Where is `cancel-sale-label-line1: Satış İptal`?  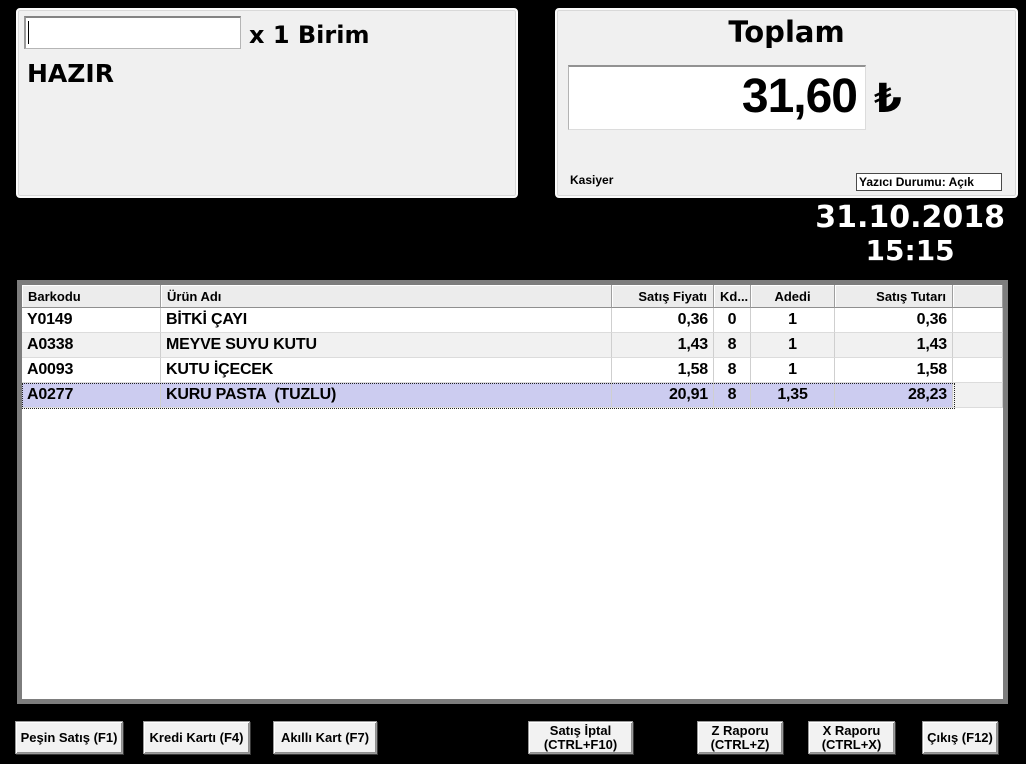
cancel-sale-label-line1: Satış İptal is located at coordinates (580, 730).